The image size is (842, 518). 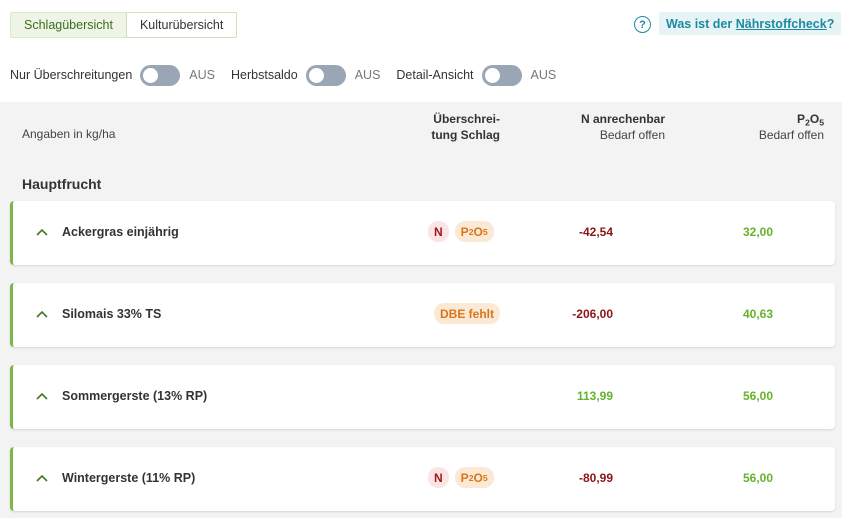 What do you see at coordinates (68, 25) in the screenshot?
I see `tab-schlaguebersicht: Schlagübersicht` at bounding box center [68, 25].